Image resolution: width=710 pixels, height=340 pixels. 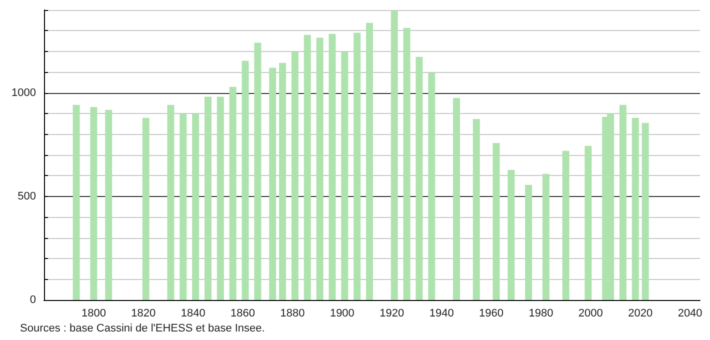 I want to click on x-tick-label: 2020, so click(x=640, y=314).